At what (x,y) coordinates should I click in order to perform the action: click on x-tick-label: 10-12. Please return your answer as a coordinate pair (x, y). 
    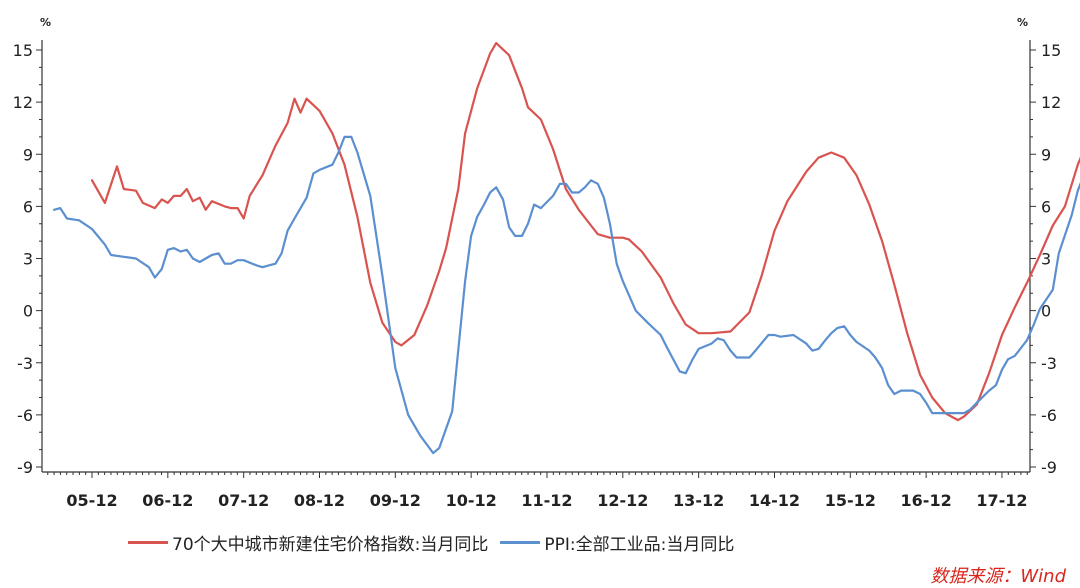
    Looking at the image, I should click on (471, 500).